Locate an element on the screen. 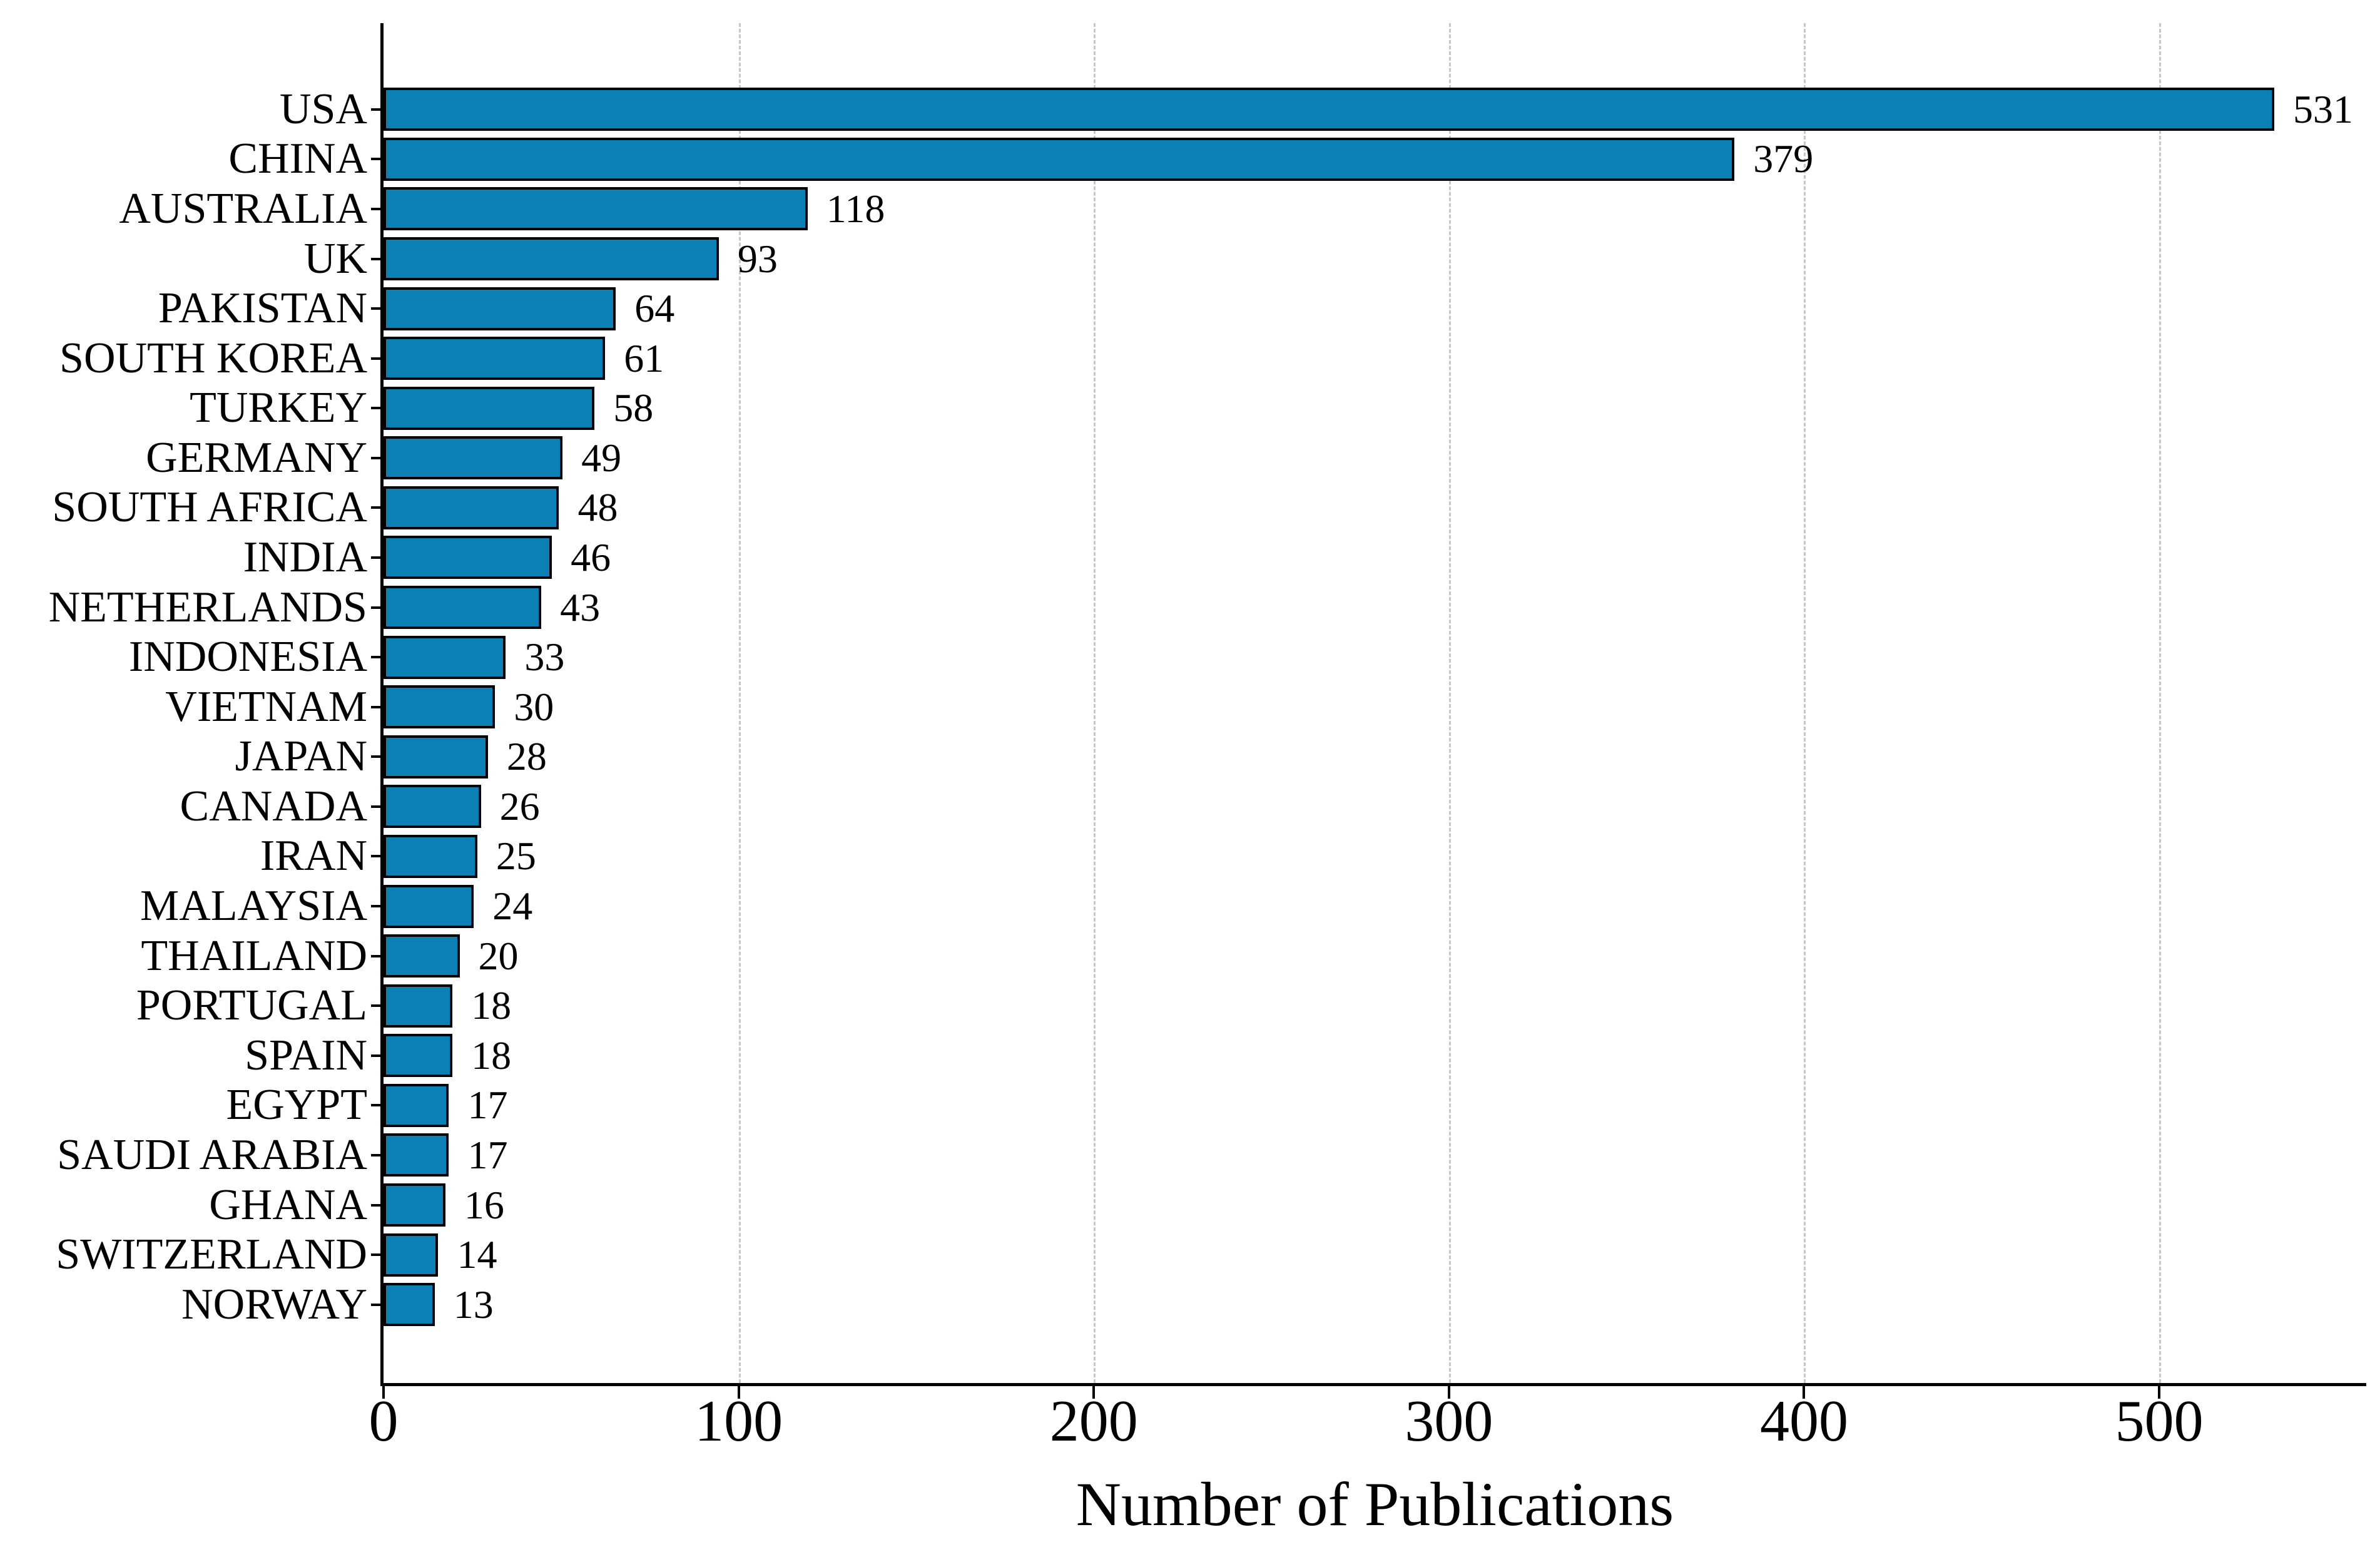 The width and height of the screenshot is (2380, 1557). category-label: INDIA is located at coordinates (305, 557).